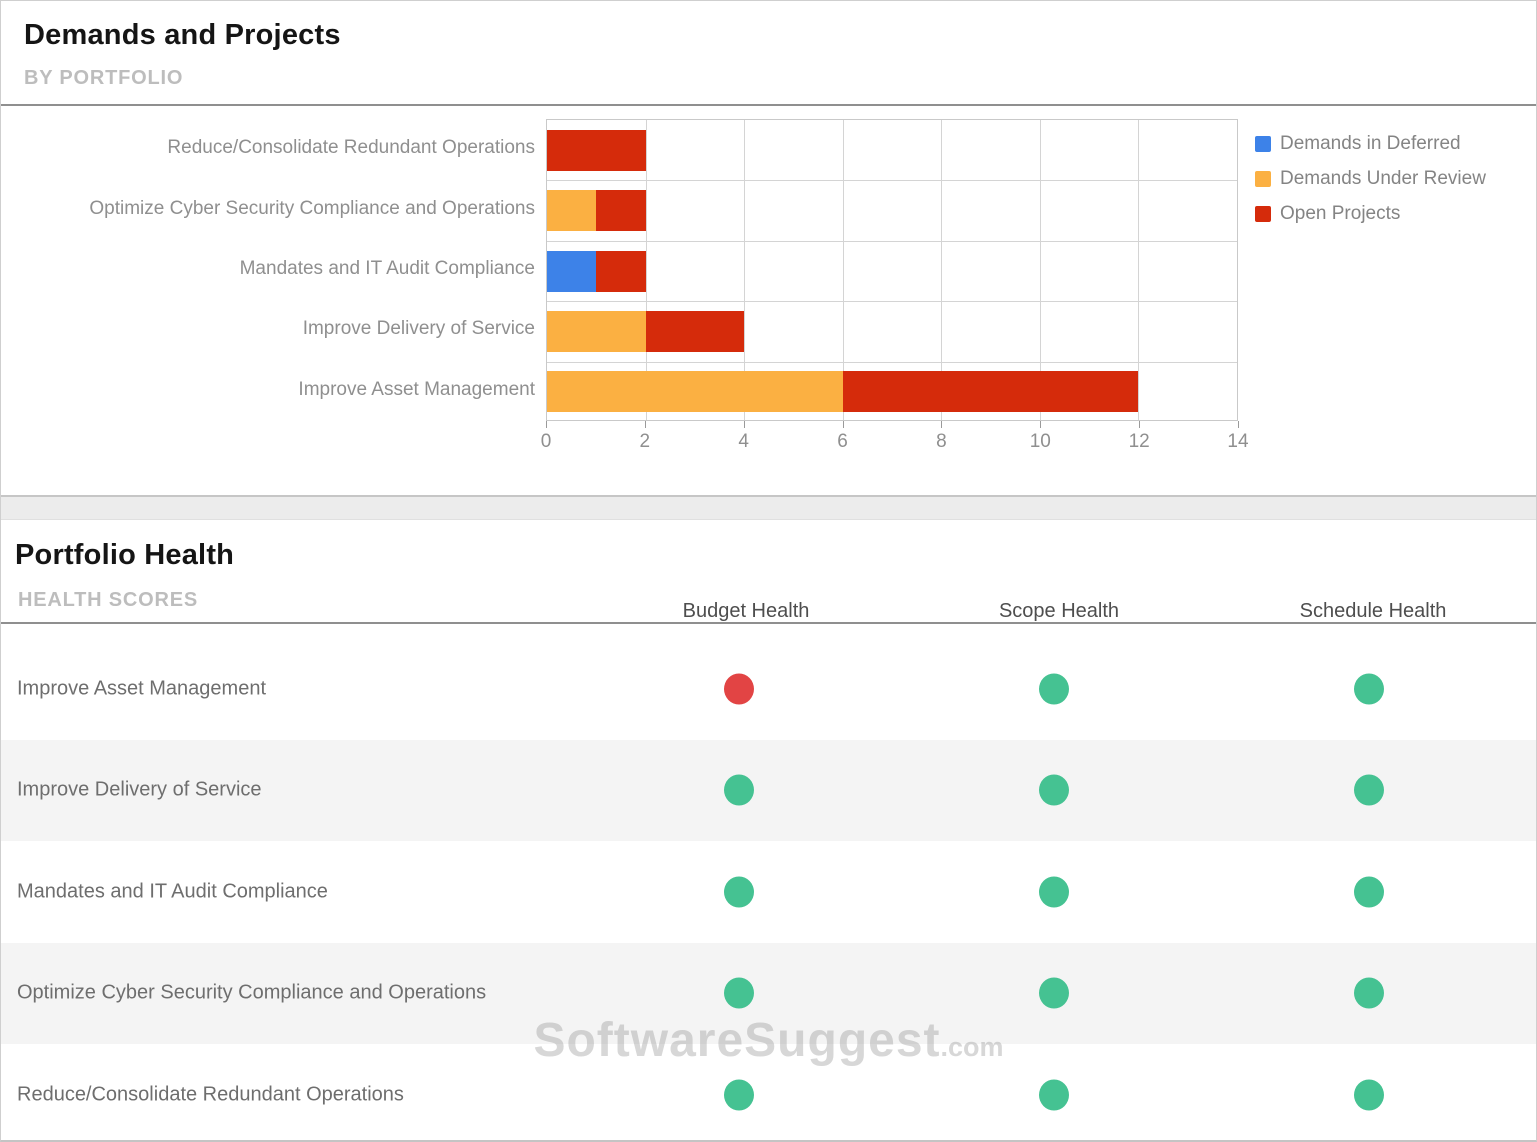 The height and width of the screenshot is (1142, 1537). Describe the element at coordinates (418, 329) in the screenshot. I see `chart-category-label: Improve Delivery of Service` at that location.